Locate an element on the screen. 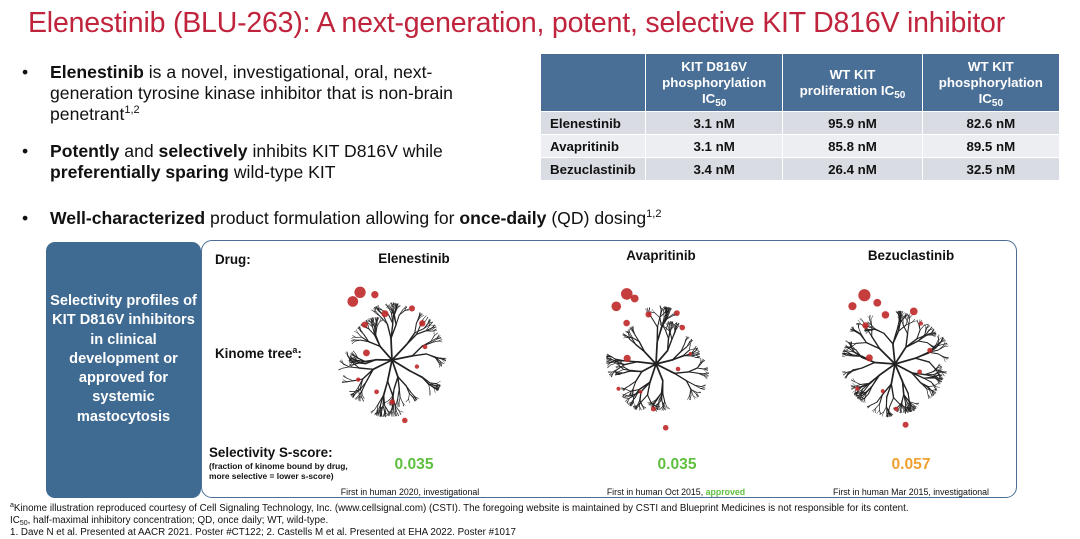 The height and width of the screenshot is (539, 1080). kinome-tree-avapritinib is located at coordinates (656, 365).